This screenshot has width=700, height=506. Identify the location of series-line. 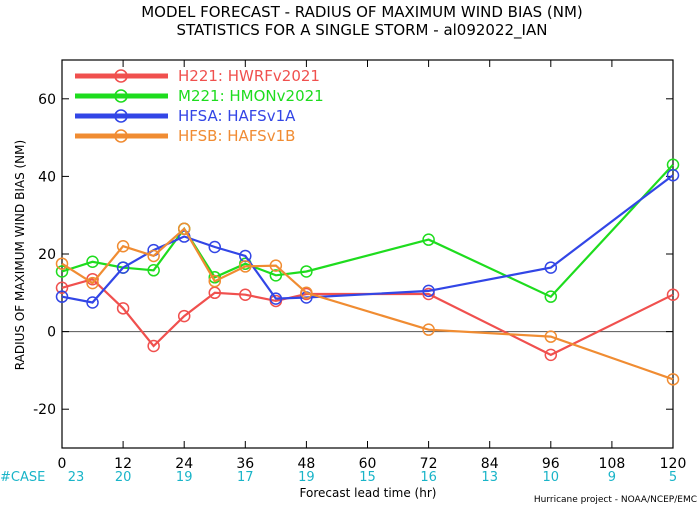
(367, 317).